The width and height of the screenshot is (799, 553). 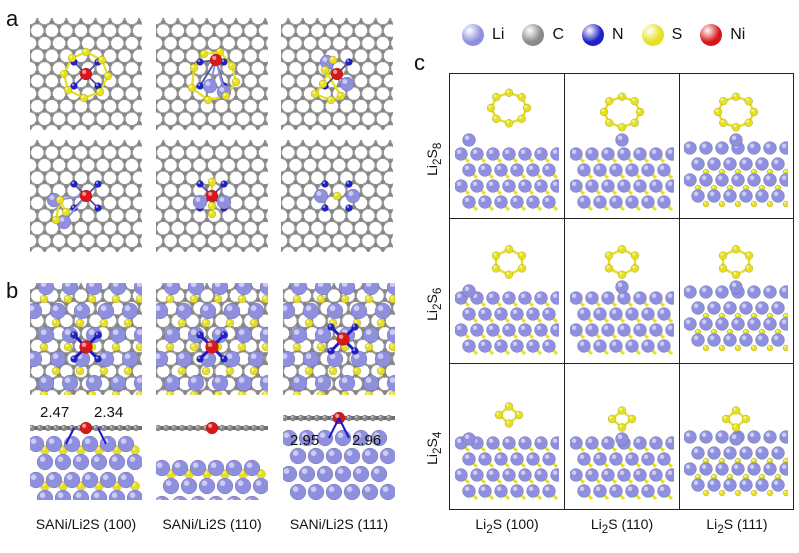 What do you see at coordinates (109, 412) in the screenshot?
I see `distance-label-2: 2.34` at bounding box center [109, 412].